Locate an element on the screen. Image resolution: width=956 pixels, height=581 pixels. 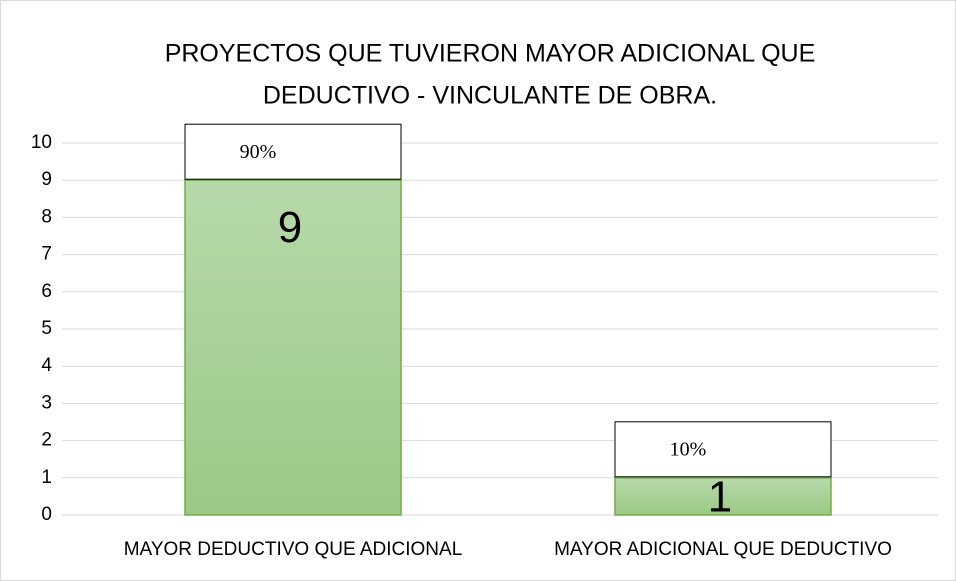
value-label: 9 is located at coordinates (290, 227).